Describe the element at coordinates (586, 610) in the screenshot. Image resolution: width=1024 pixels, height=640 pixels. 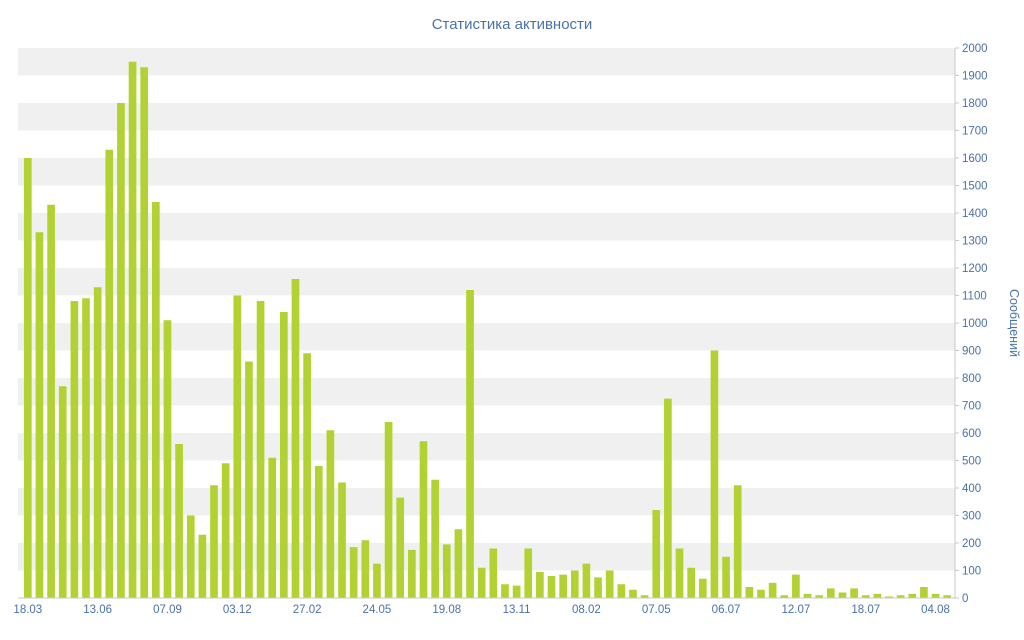
I see `x-tick-label: 08.02` at that location.